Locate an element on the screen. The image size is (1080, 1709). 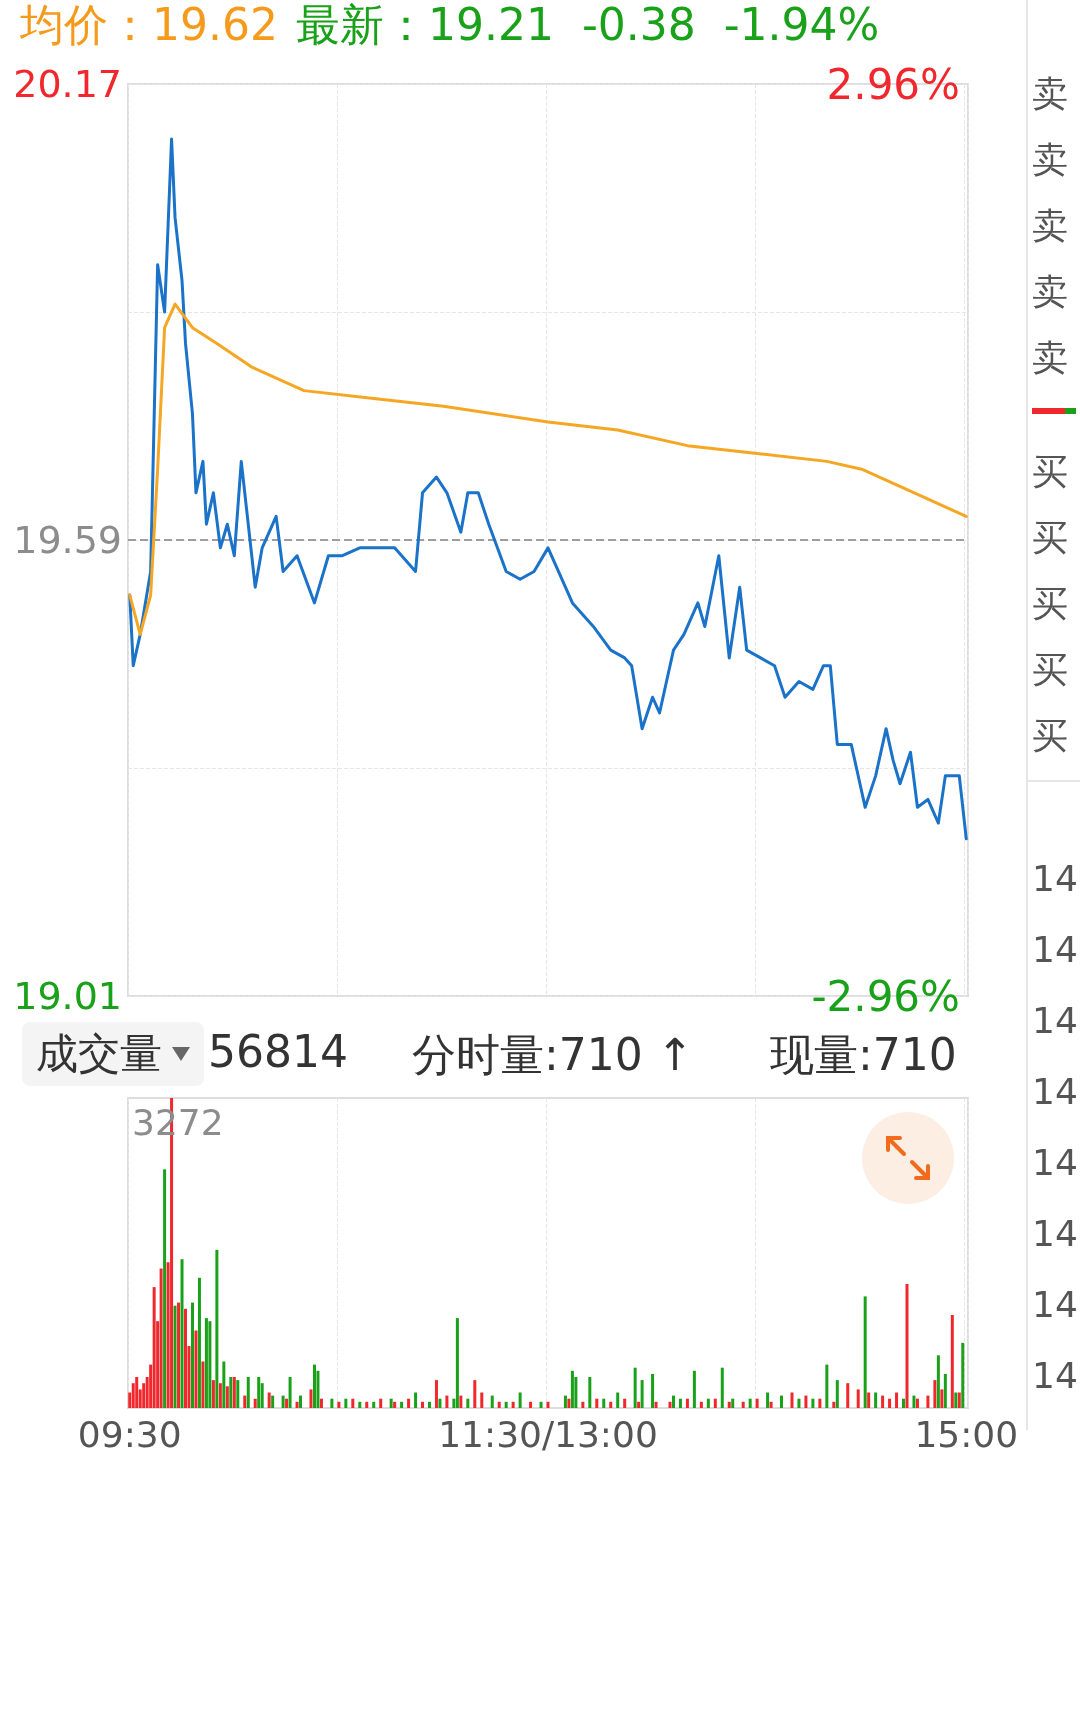
text: 现量:710 is located at coordinates (863, 1055).